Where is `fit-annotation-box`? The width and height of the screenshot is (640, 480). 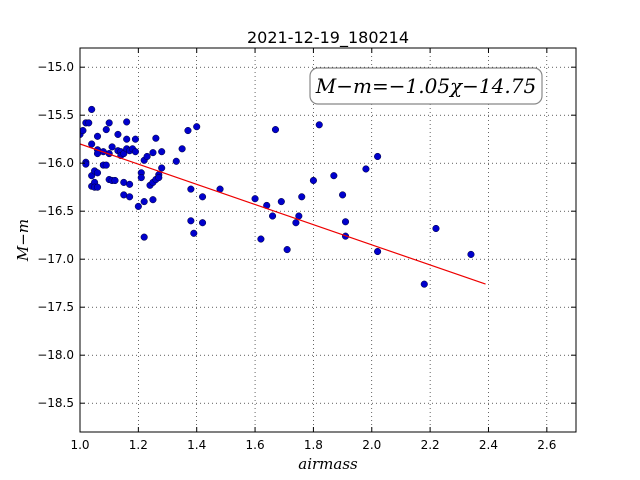
fit-annotation-box is located at coordinates (426, 86).